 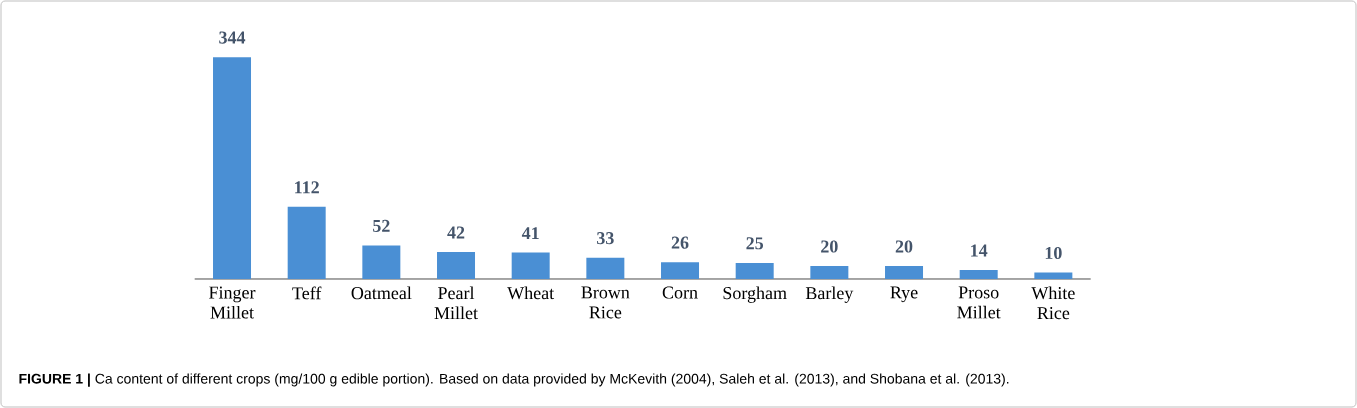 What do you see at coordinates (1053, 303) in the screenshot?
I see `x-tick-label: White Rice` at bounding box center [1053, 303].